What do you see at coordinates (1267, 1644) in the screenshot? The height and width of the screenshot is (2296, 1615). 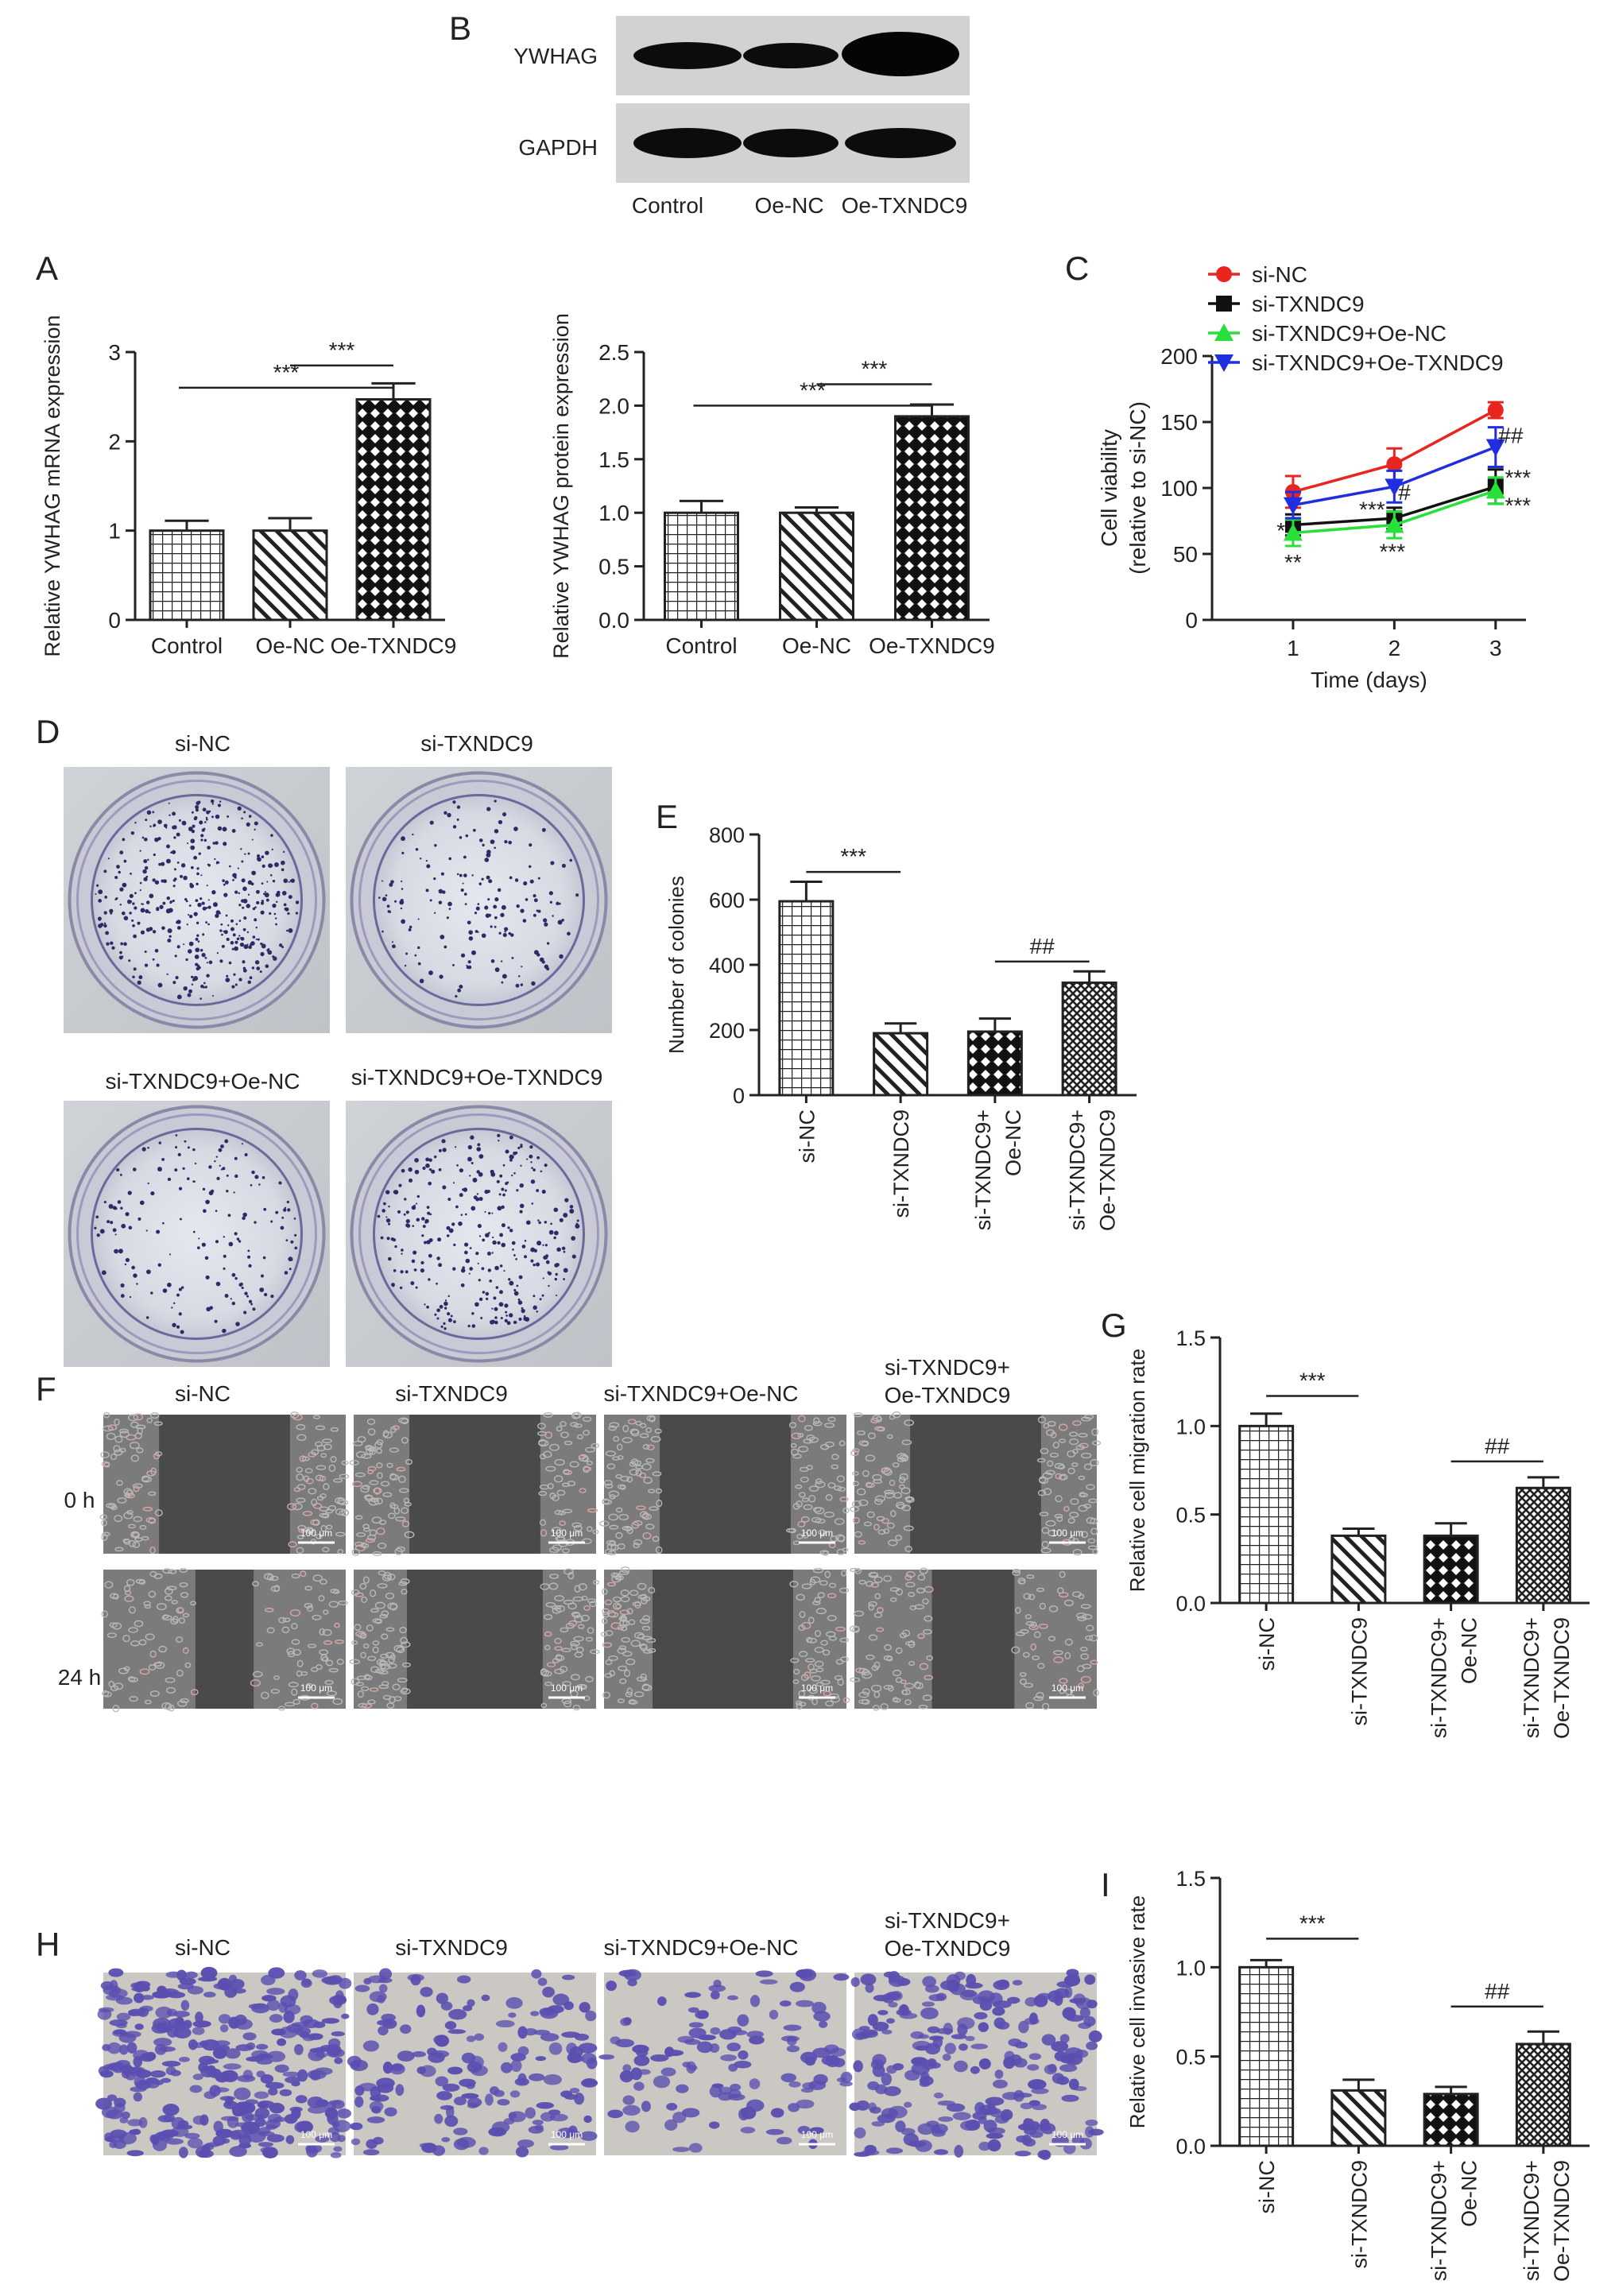 I see `x-tick-label: si-NC` at bounding box center [1267, 1644].